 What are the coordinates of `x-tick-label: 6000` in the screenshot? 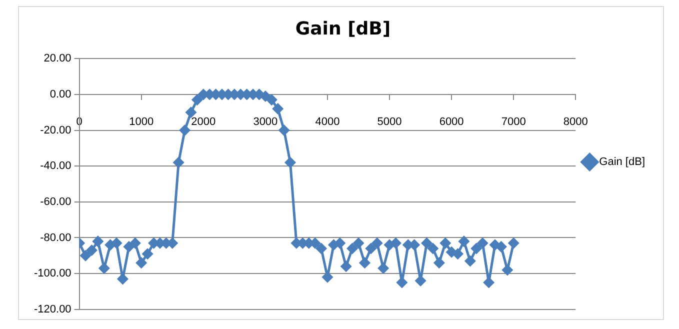 It's located at (451, 122).